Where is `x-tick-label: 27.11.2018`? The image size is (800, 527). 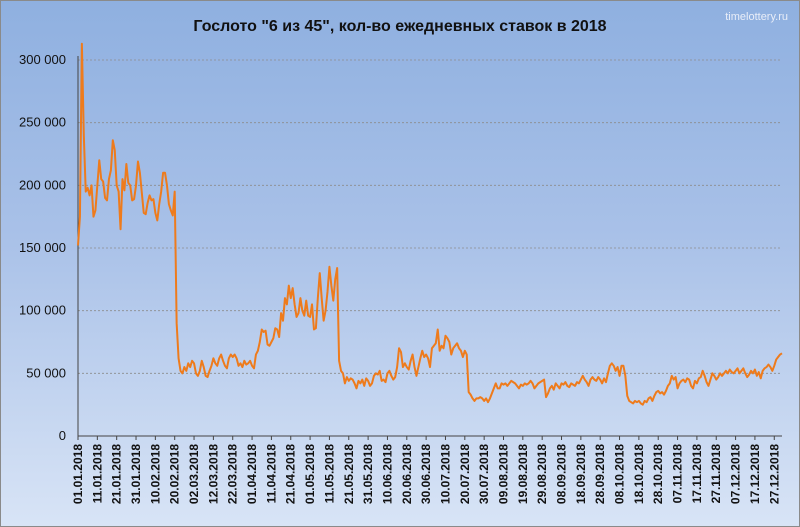 x-tick-label: 27.11.2018 is located at coordinates (716, 474).